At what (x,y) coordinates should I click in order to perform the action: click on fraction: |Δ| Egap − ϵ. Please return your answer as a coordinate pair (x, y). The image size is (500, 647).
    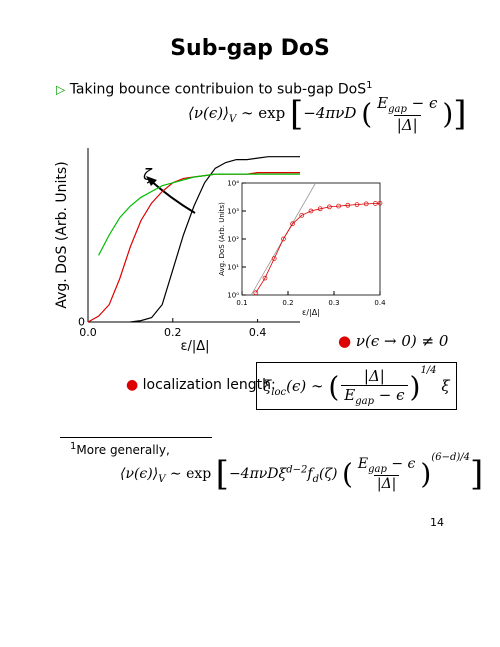
    Looking at the image, I should click on (374, 387).